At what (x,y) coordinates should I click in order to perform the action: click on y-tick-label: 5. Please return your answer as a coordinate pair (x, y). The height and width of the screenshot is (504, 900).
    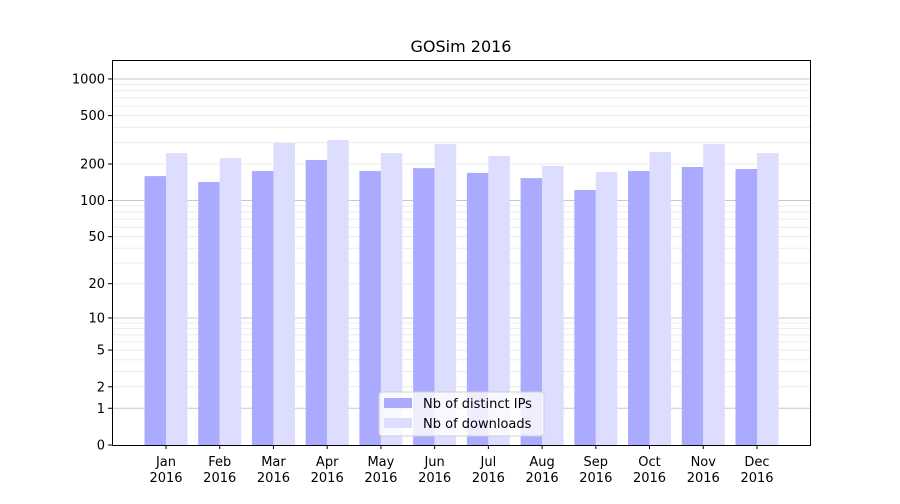
    Looking at the image, I should click on (101, 351).